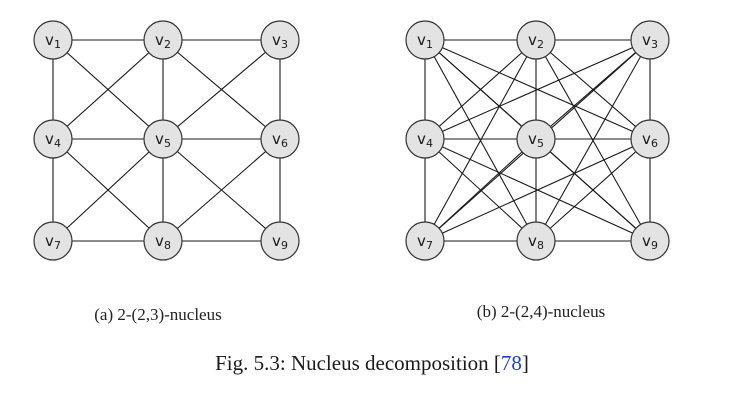 The image size is (744, 408). Describe the element at coordinates (157, 314) in the screenshot. I see `caption-a: (a) 2-(2,3)-nucleus` at that location.